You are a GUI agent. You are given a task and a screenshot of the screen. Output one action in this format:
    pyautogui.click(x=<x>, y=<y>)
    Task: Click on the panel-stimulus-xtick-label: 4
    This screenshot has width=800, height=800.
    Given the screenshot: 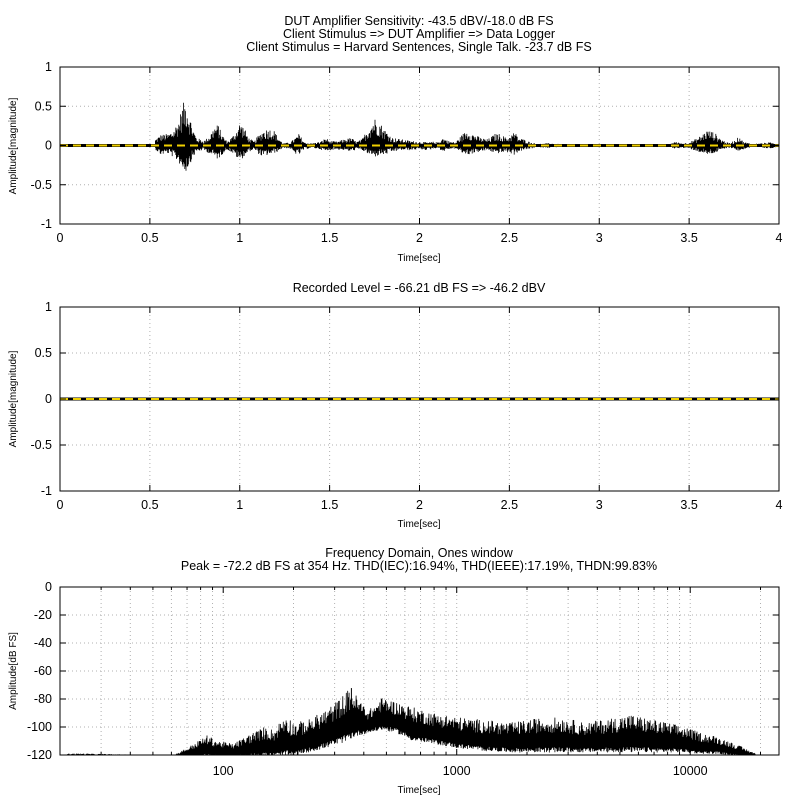 What is the action you would take?
    pyautogui.click(x=779, y=238)
    